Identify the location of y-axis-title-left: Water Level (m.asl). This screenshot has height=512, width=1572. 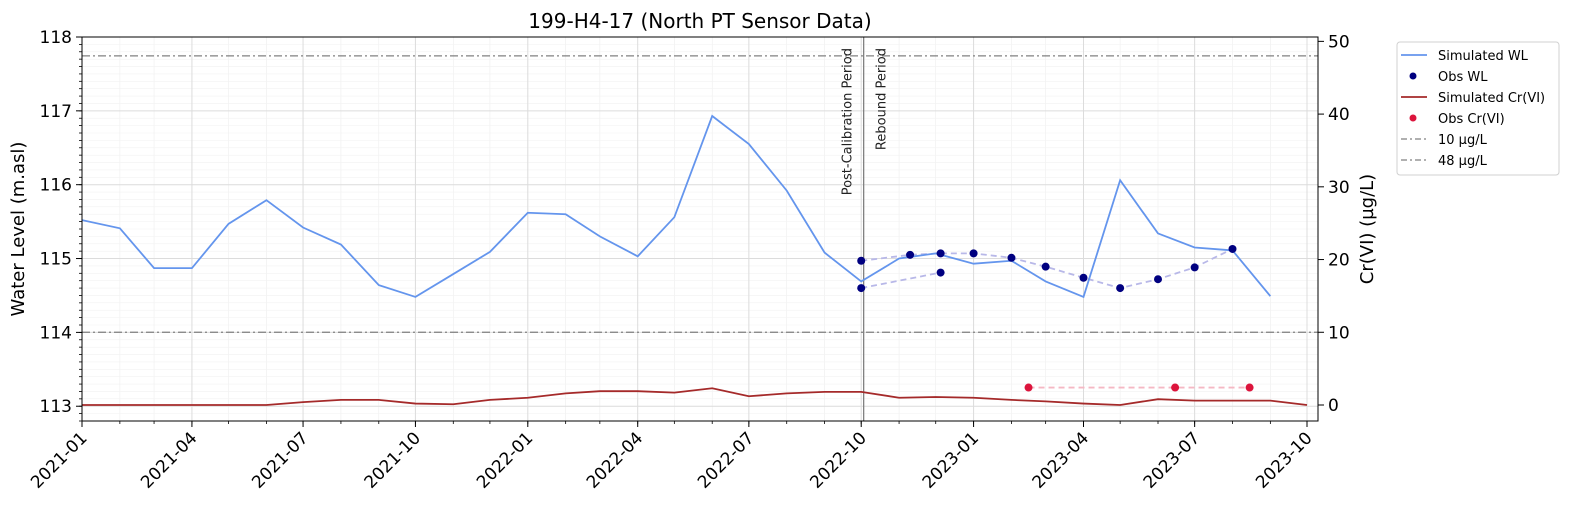
(18, 229).